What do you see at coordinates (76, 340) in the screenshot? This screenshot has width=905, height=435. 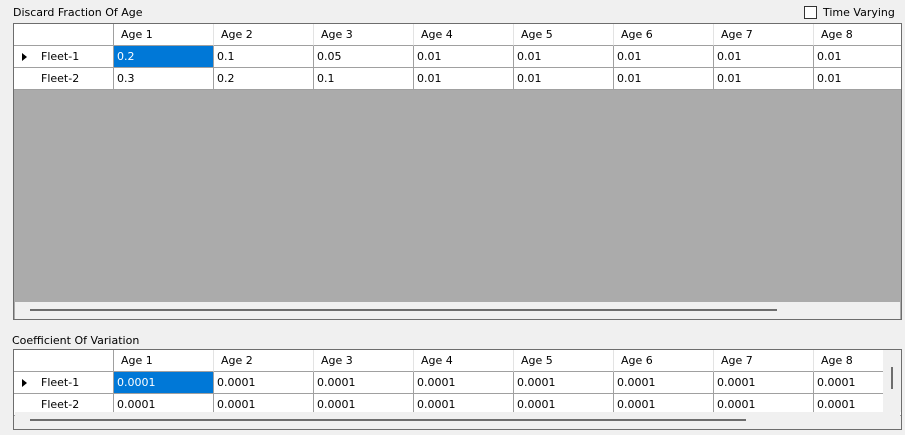 I see `coefficient-variation-title: Coefficient Of Variation` at bounding box center [76, 340].